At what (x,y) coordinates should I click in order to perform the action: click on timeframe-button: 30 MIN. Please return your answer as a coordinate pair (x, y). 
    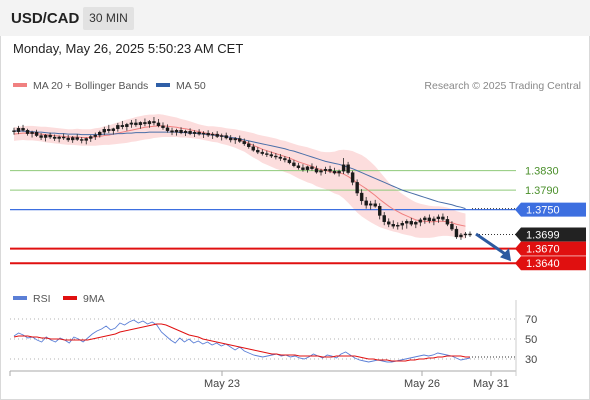
    Looking at the image, I should click on (108, 18).